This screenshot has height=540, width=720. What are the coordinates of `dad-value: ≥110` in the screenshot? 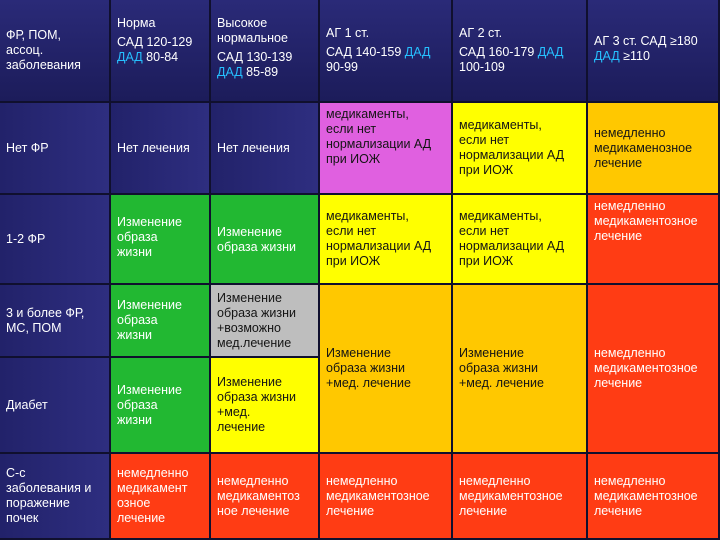 It's located at (634, 56).